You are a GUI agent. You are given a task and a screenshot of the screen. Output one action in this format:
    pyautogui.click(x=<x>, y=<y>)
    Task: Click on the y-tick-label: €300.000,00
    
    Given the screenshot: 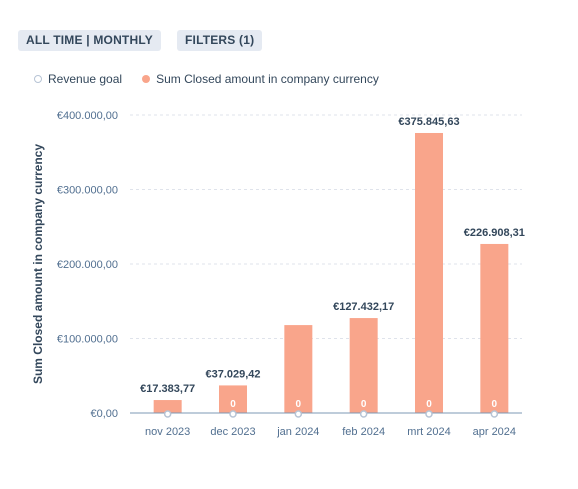 What is the action you would take?
    pyautogui.click(x=87, y=191)
    